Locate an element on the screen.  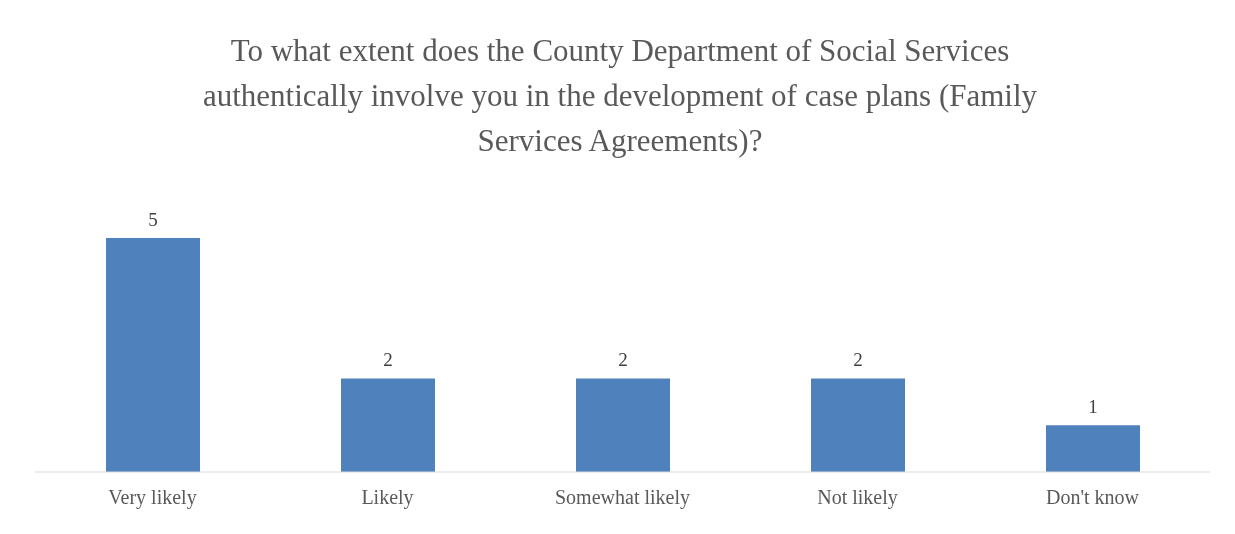
x-tick-label: Very likely is located at coordinates (152, 498).